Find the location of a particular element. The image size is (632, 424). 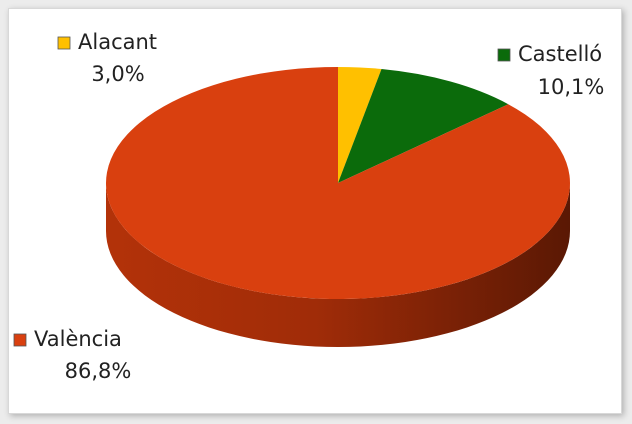

value-label: 86,8% is located at coordinates (98, 371).